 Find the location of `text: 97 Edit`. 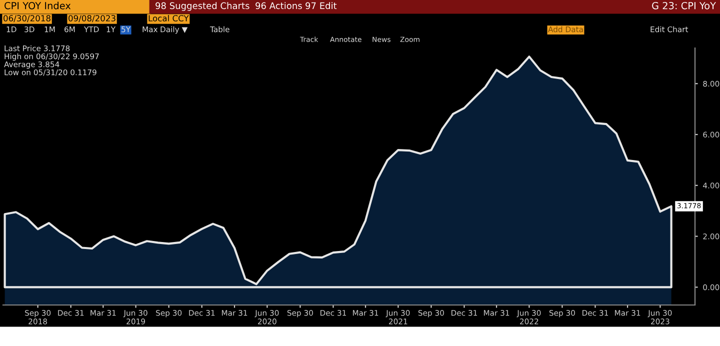

text: 97 Edit is located at coordinates (321, 6).